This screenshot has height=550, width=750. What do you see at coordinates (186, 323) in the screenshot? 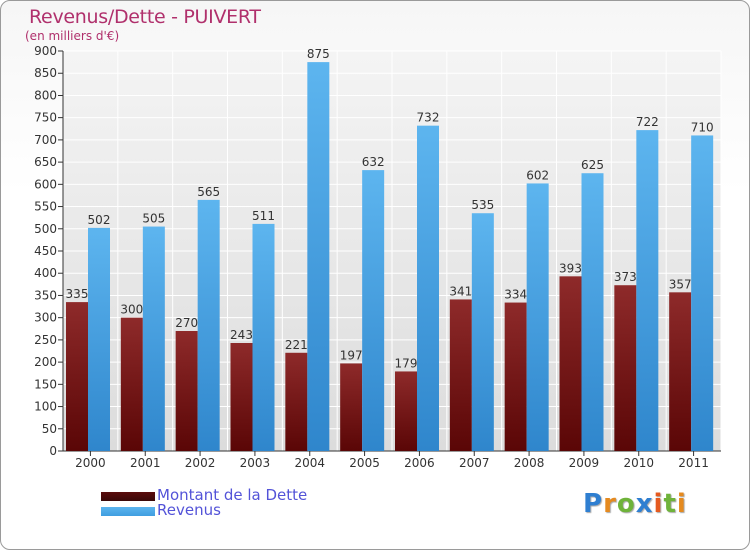
I see `data-label: 270` at bounding box center [186, 323].